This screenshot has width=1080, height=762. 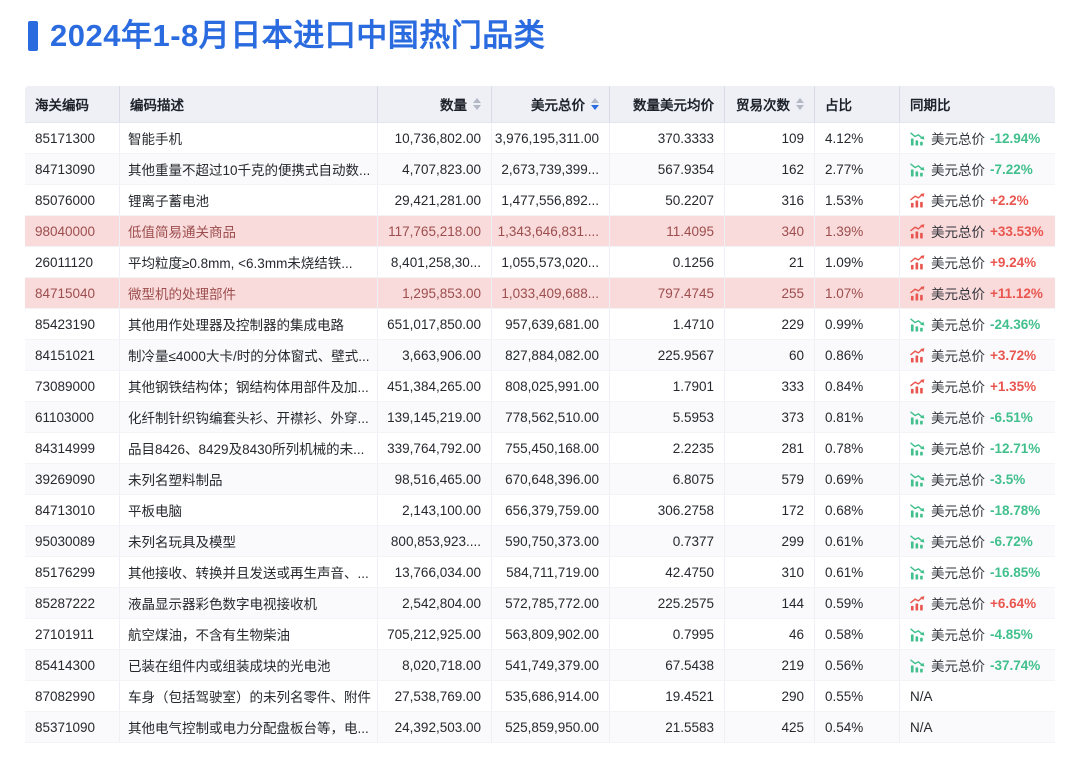 I want to click on cell-usd-total: 541,749,379.00, so click(x=551, y=665).